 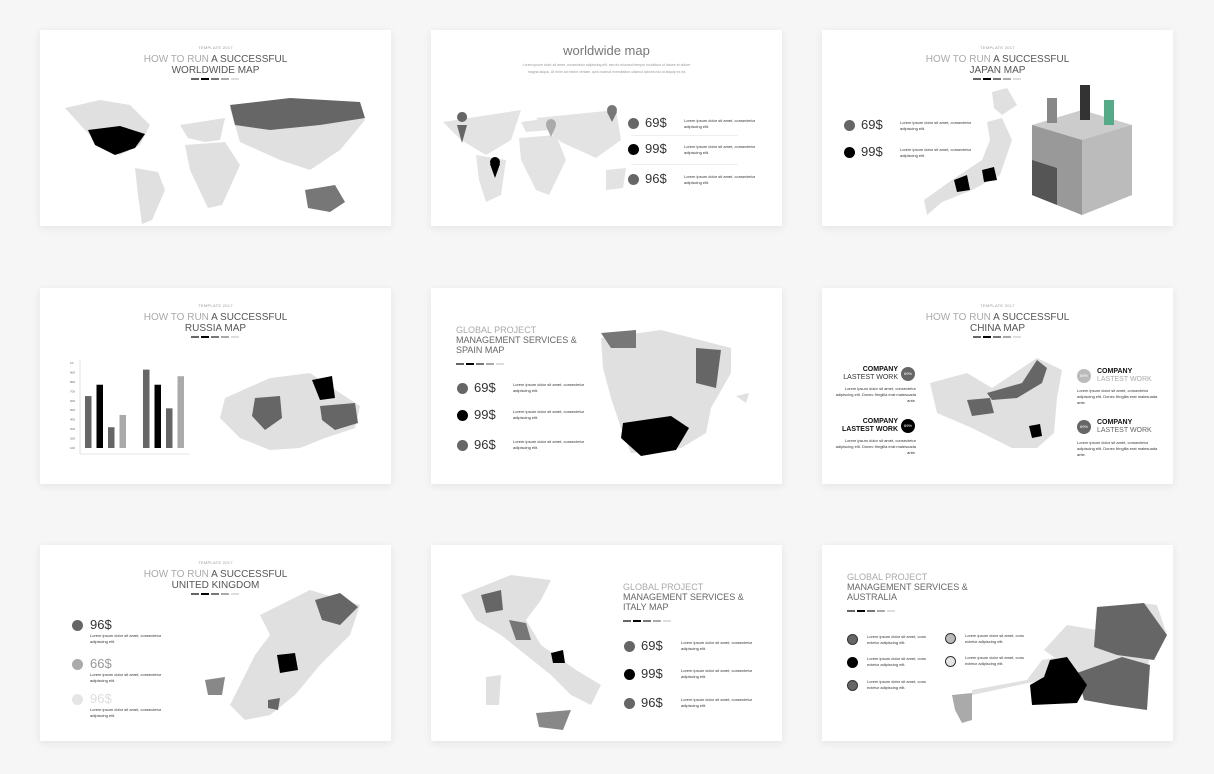 I want to click on y-tick-label: 900, so click(x=72, y=372).